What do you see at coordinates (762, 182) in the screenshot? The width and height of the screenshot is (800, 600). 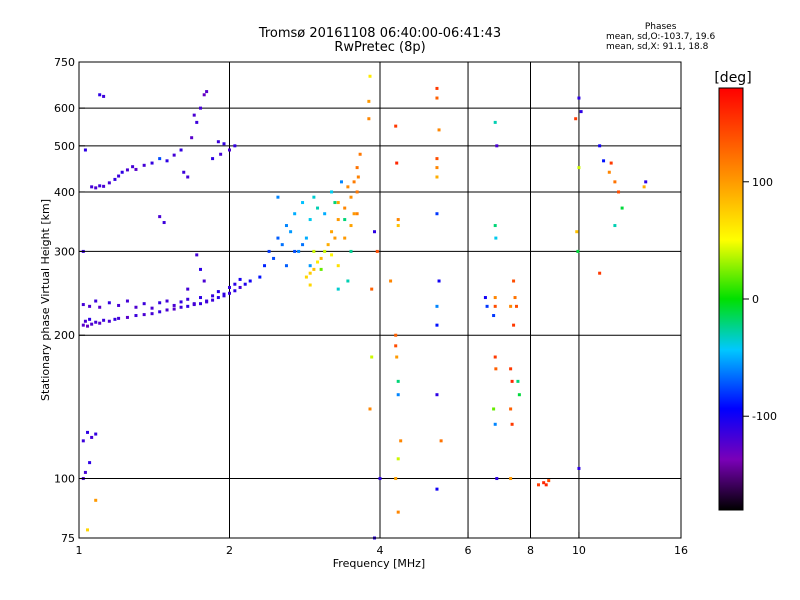 I see `colorbar-tick-label: 100` at bounding box center [762, 182].